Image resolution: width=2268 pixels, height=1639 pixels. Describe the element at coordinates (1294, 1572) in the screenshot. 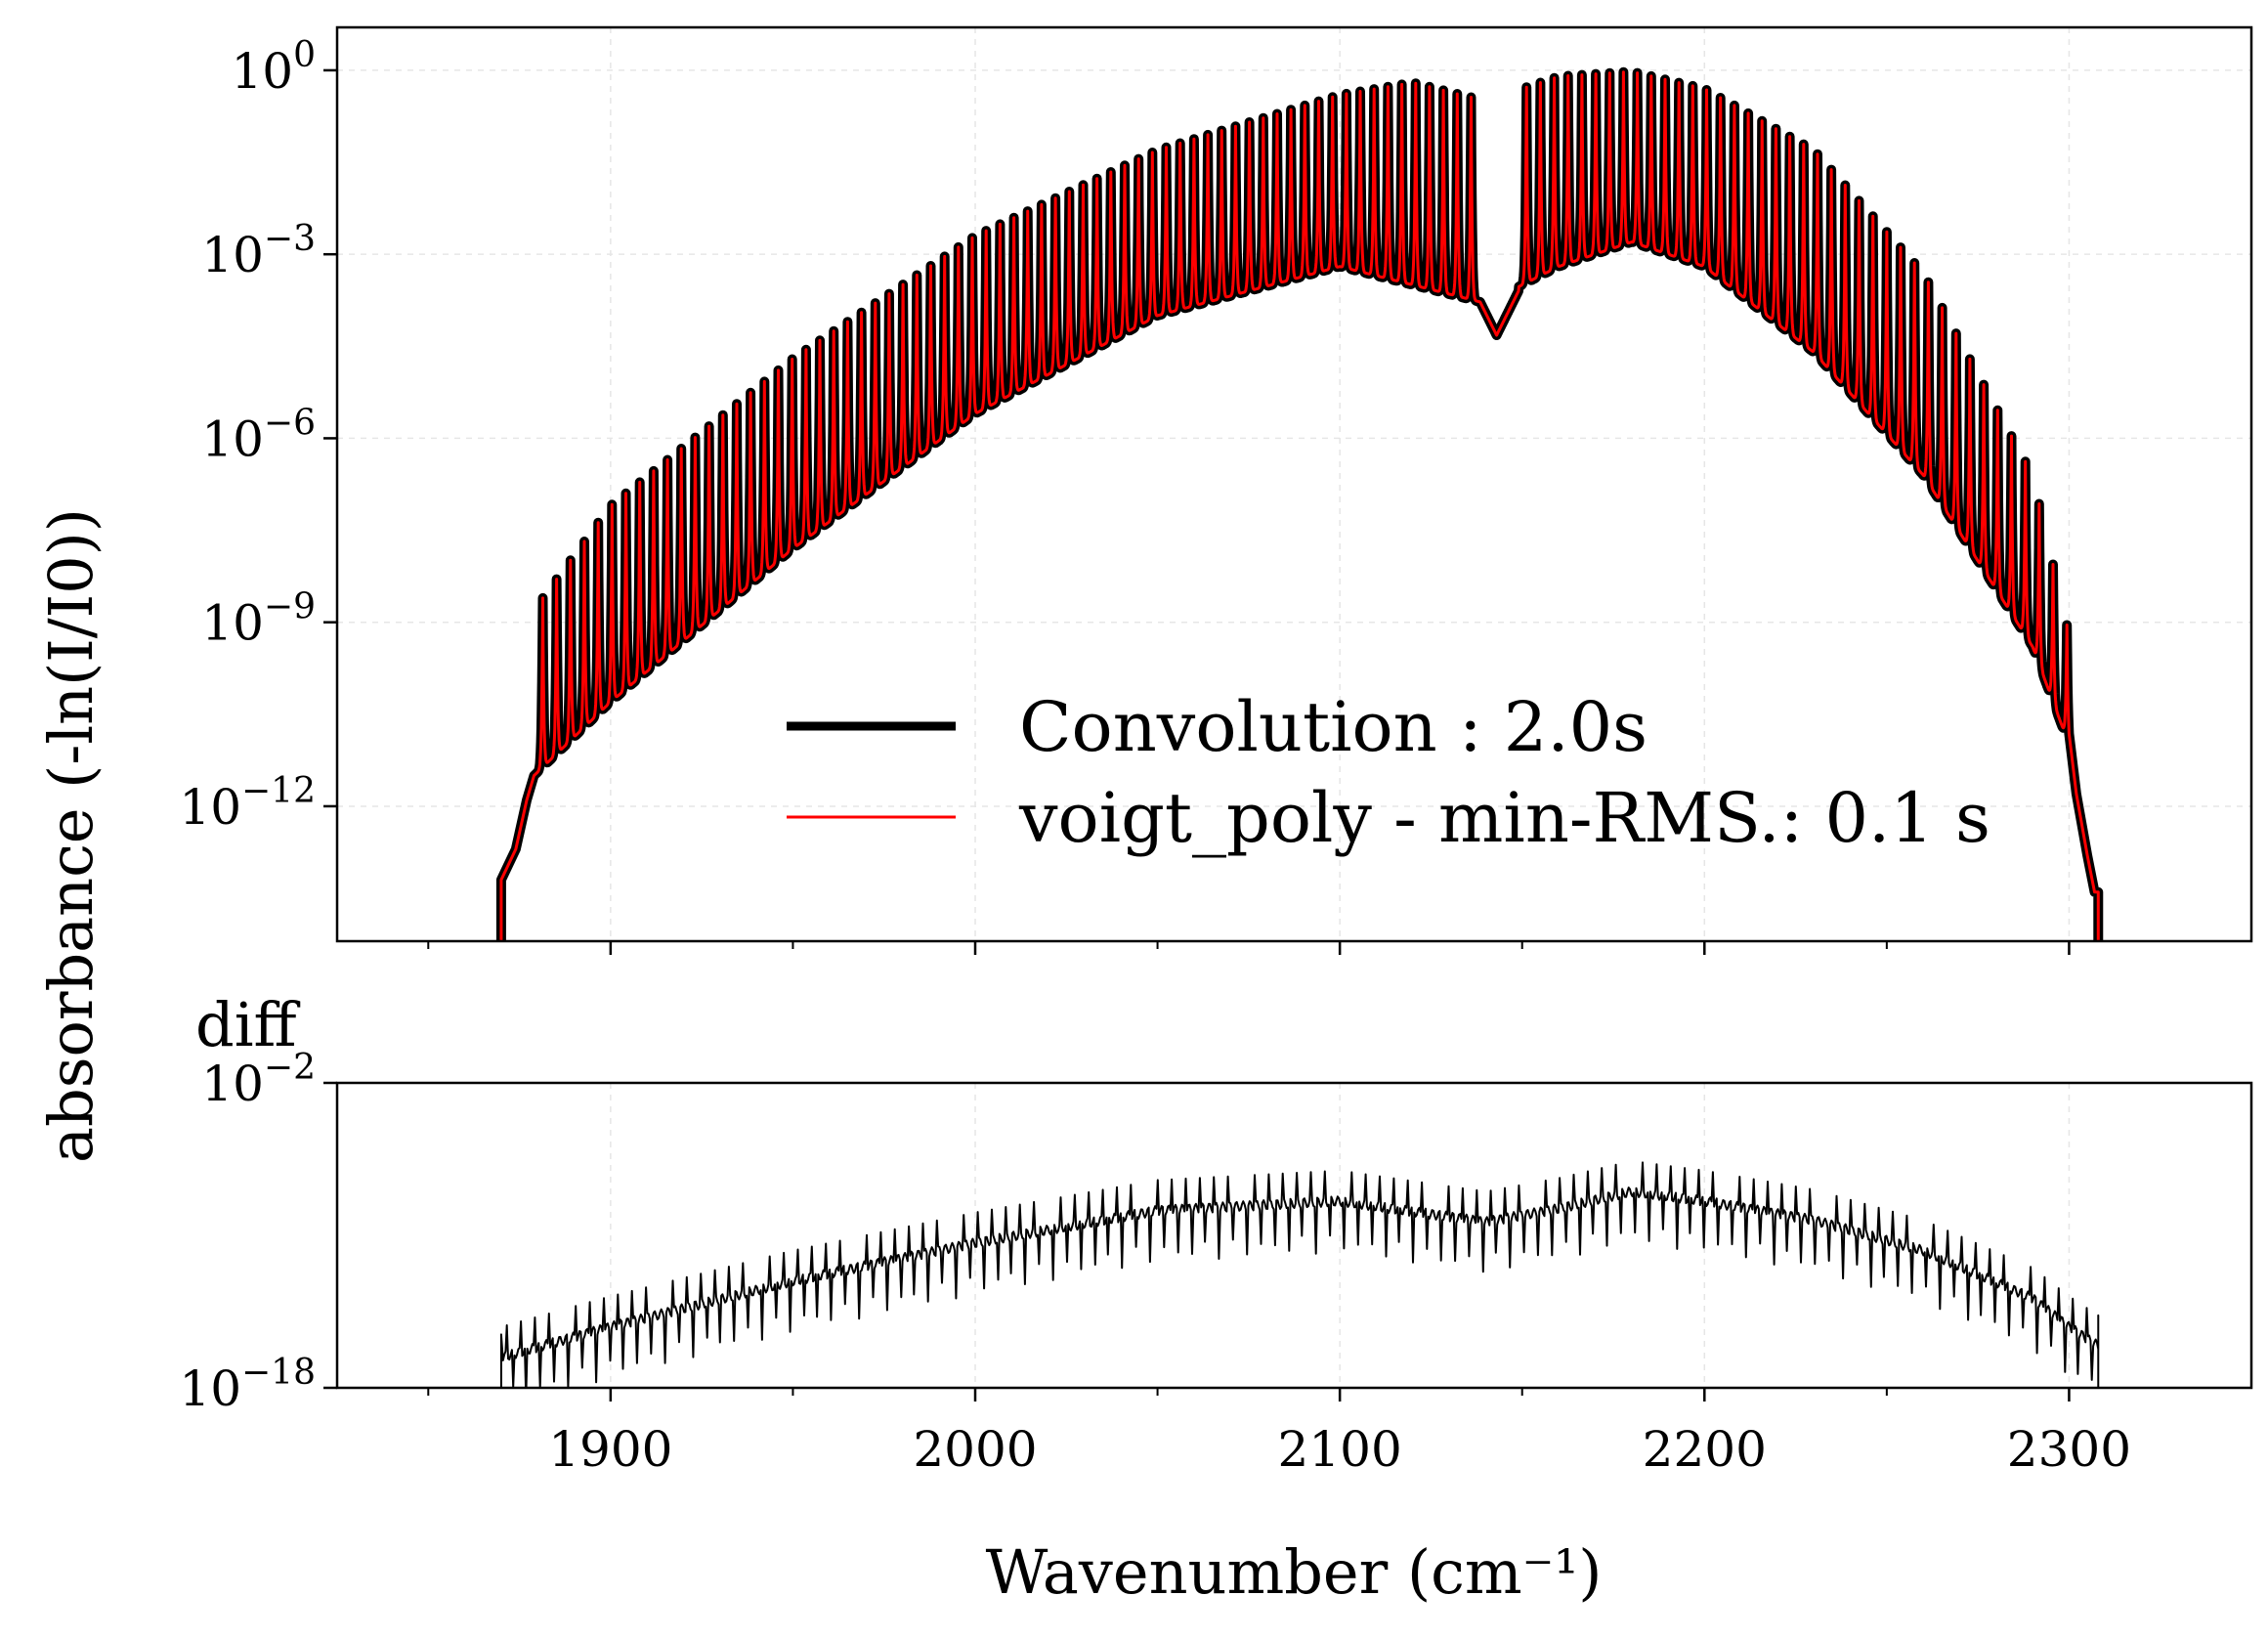

I see `x-axis-label: Wavenumber (cm⁻¹)` at that location.